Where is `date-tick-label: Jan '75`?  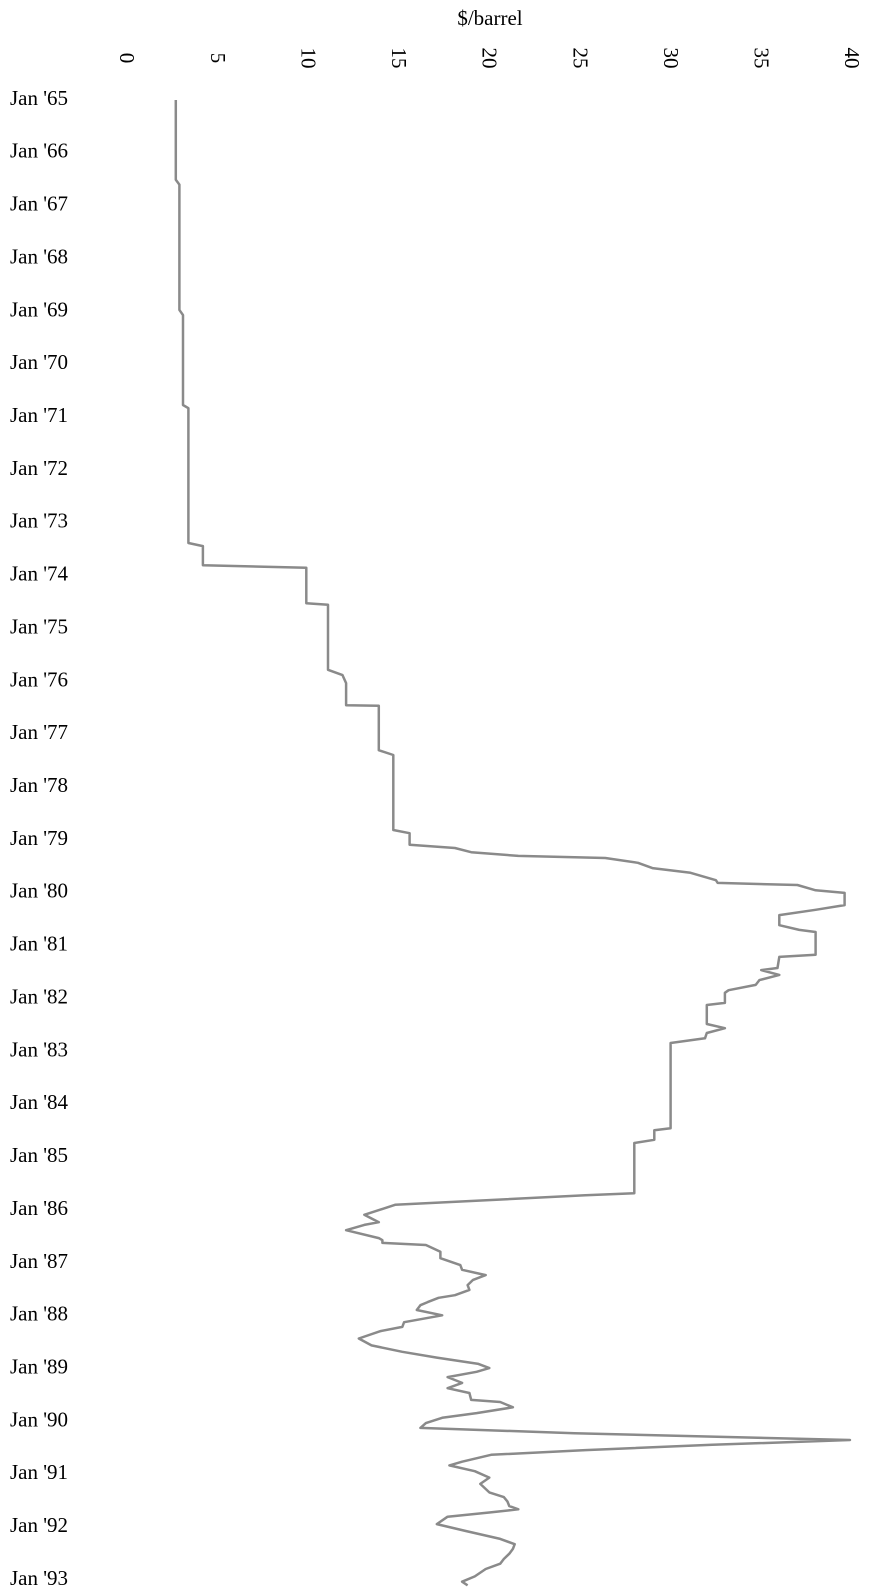 date-tick-label: Jan '75 is located at coordinates (39, 626).